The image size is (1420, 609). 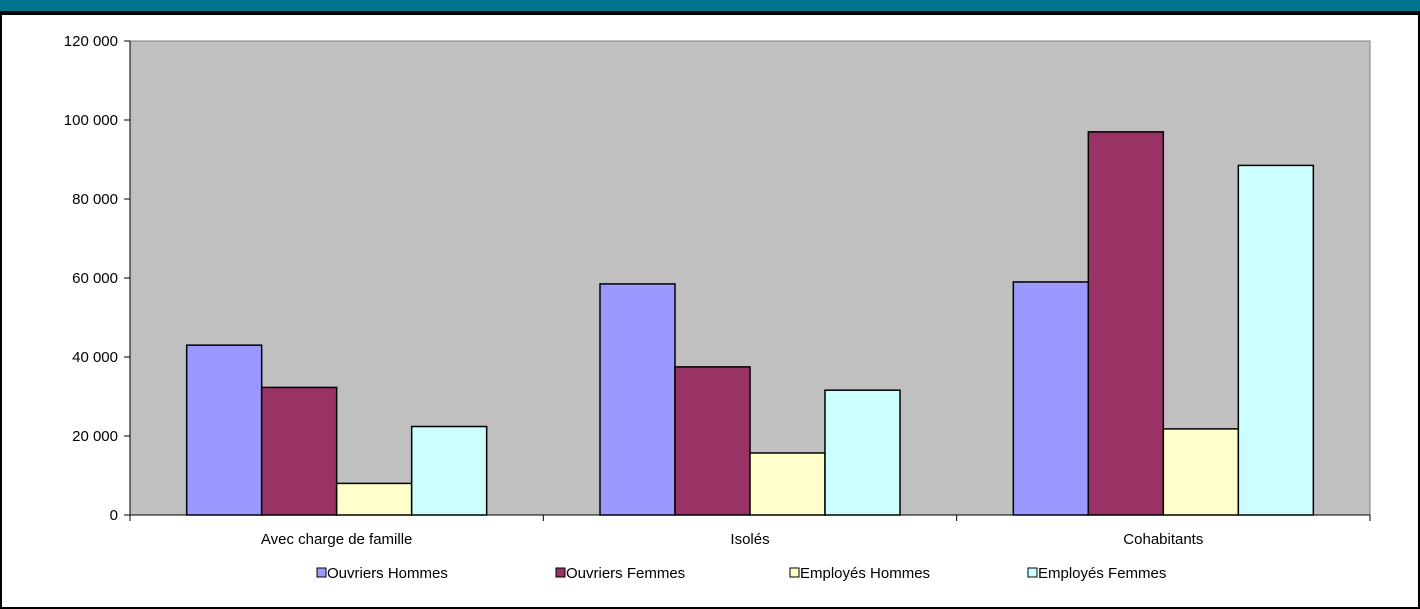 I want to click on y-tick-label: 20 000, so click(x=95, y=436).